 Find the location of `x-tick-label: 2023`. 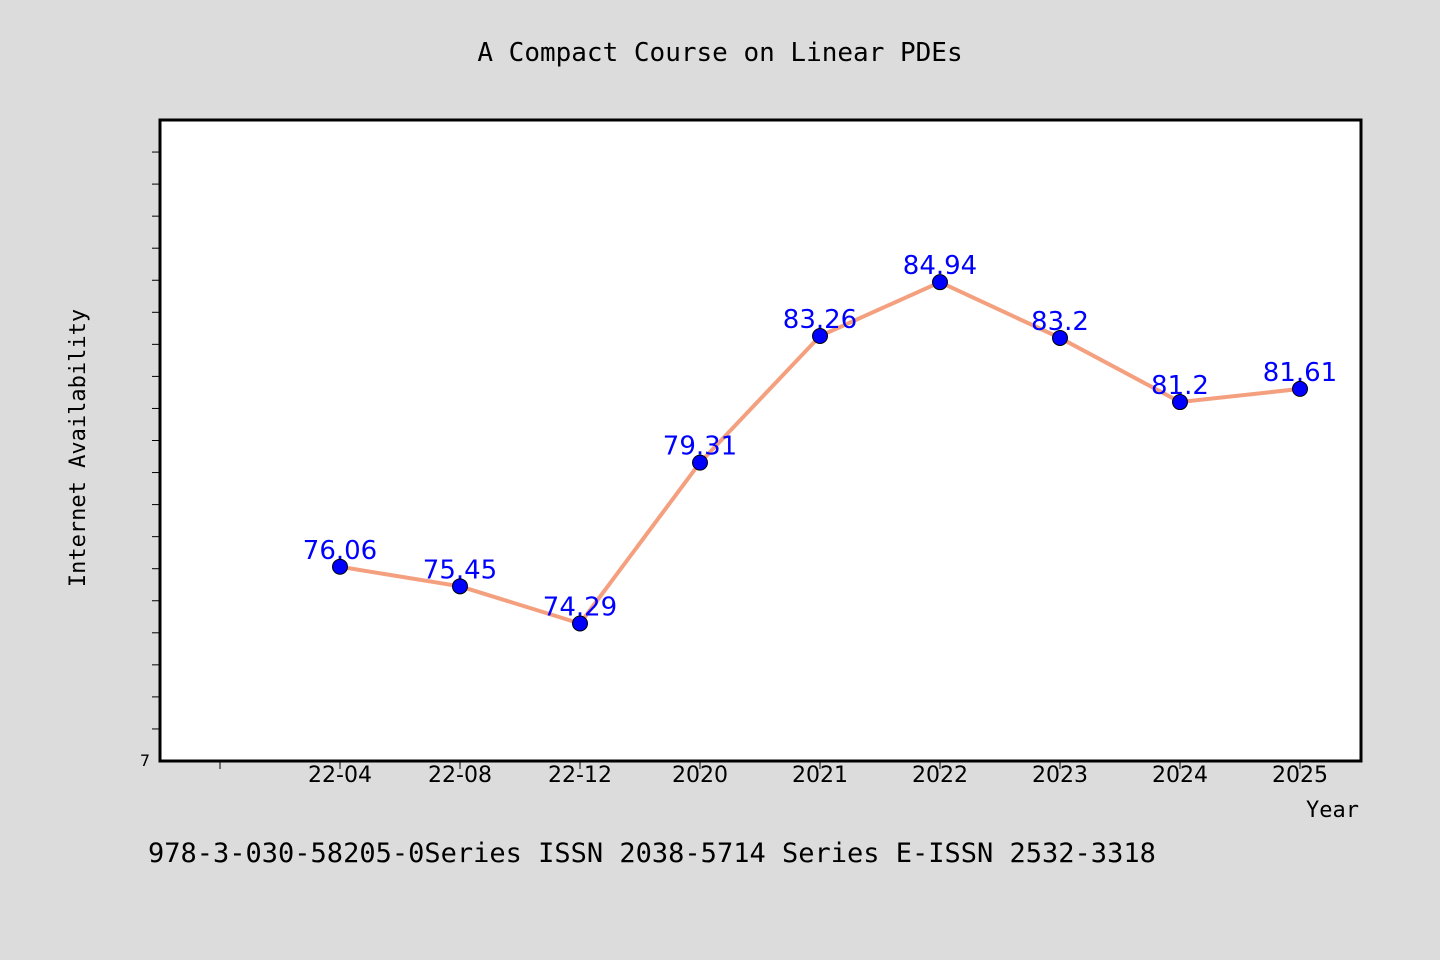

x-tick-label: 2023 is located at coordinates (1060, 775).